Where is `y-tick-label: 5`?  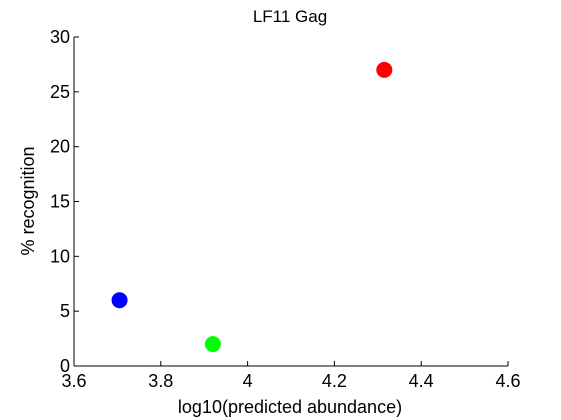
y-tick-label: 5 is located at coordinates (65, 311).